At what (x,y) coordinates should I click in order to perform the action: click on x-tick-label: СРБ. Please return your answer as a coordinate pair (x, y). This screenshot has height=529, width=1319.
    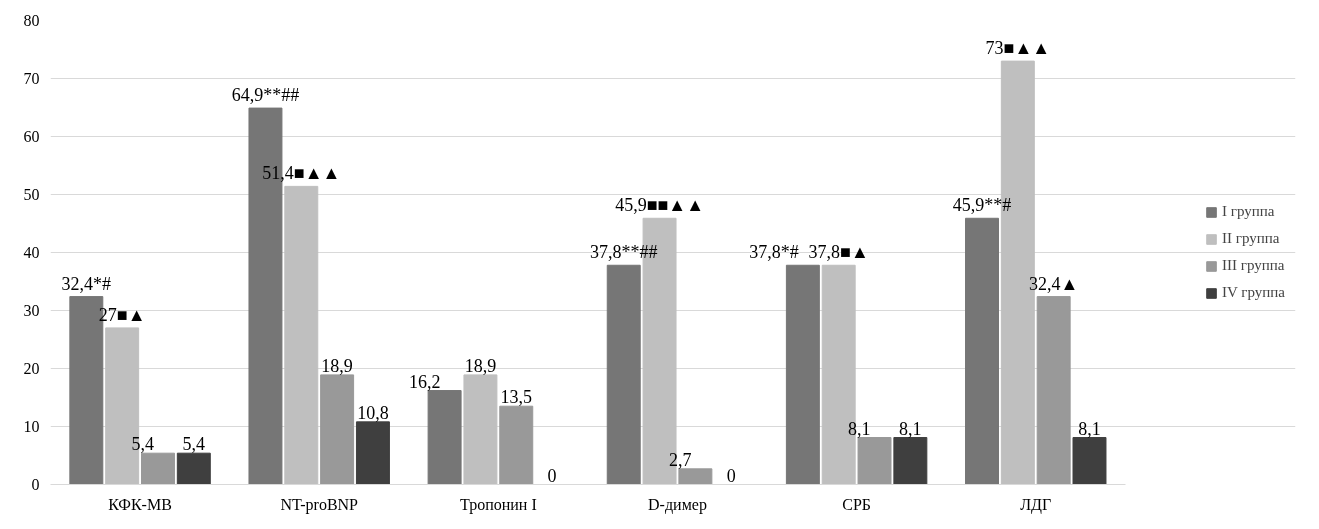
    Looking at the image, I should click on (856, 504).